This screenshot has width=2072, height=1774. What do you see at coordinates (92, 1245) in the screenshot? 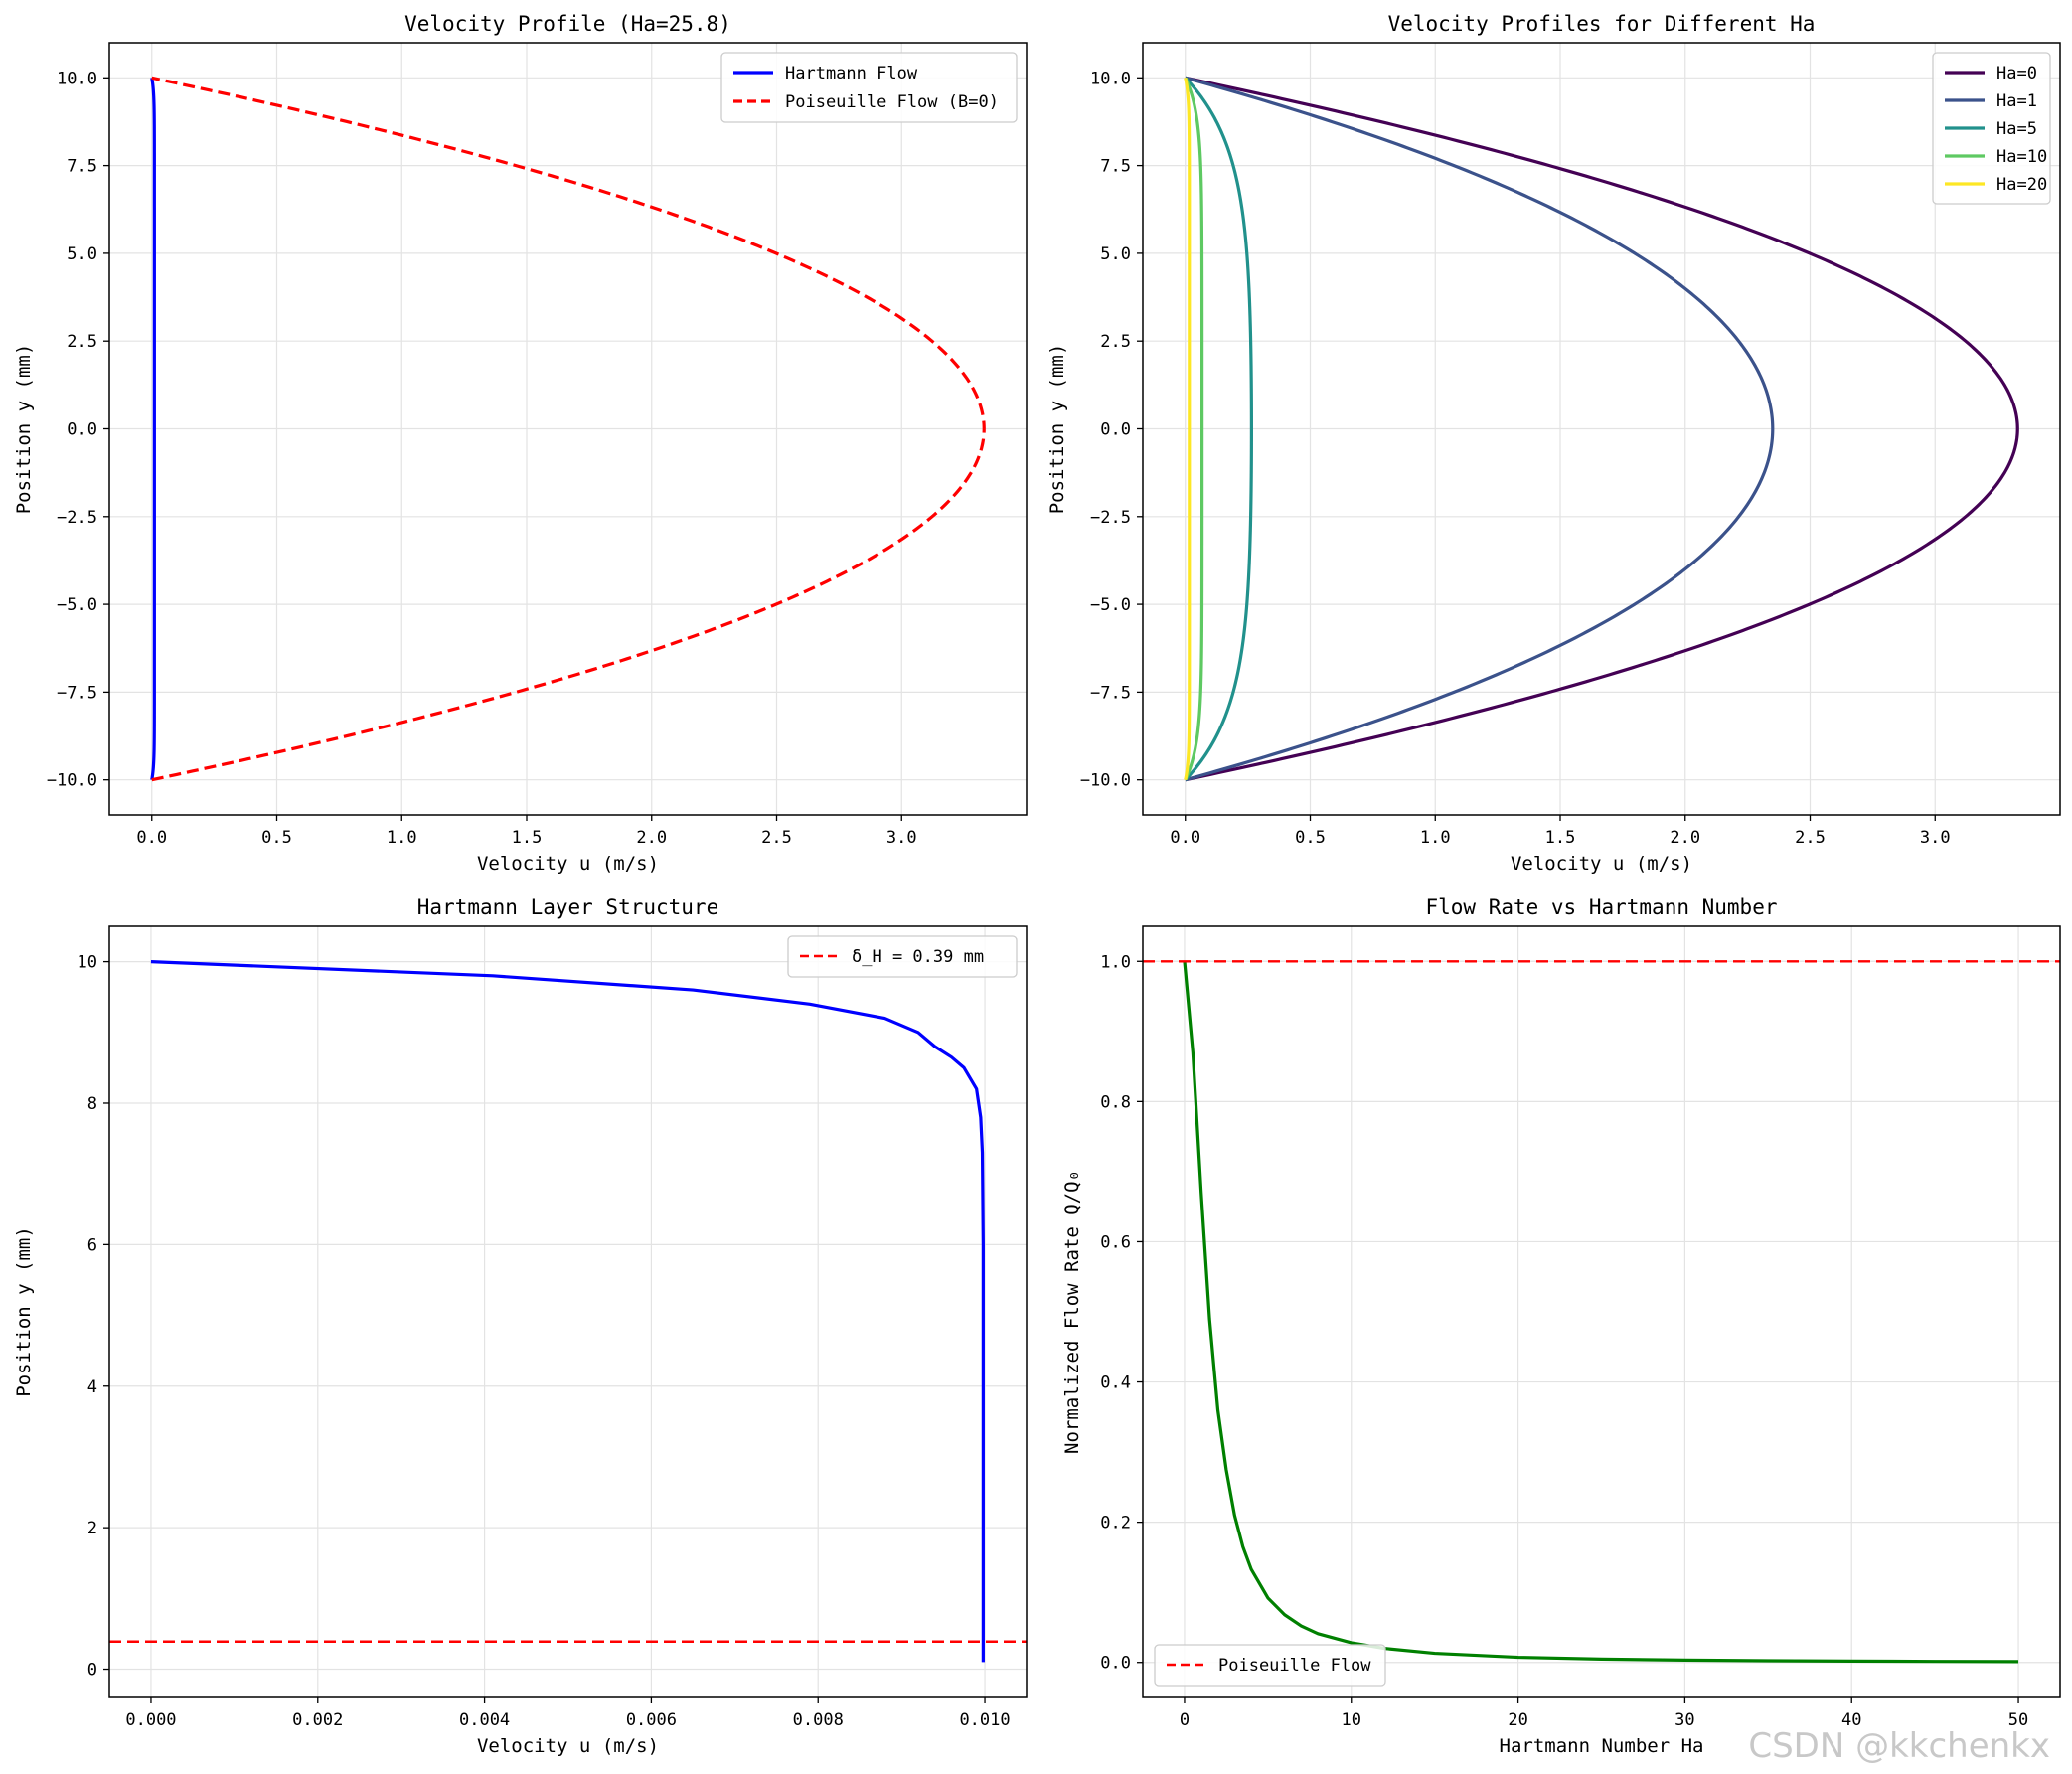
I see `y-tick-label: 6` at bounding box center [92, 1245].